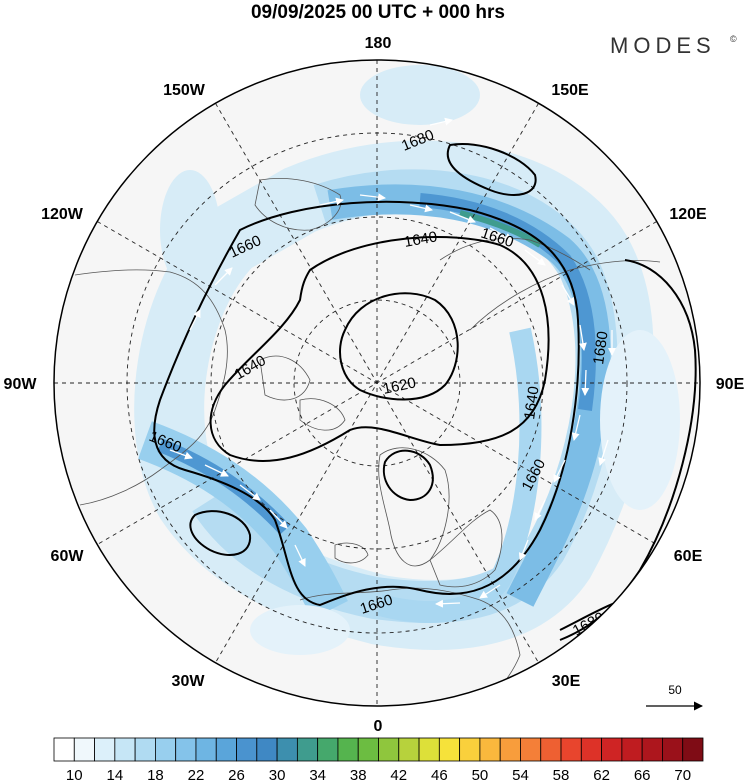 The height and width of the screenshot is (782, 750). I want to click on reference-vector-label: 50, so click(675, 690).